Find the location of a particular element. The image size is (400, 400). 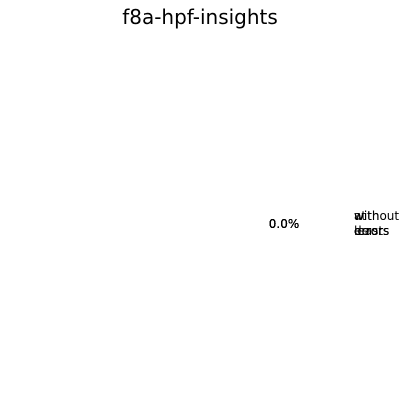

chart-title: f8a-hpf-insights is located at coordinates (200, 17).